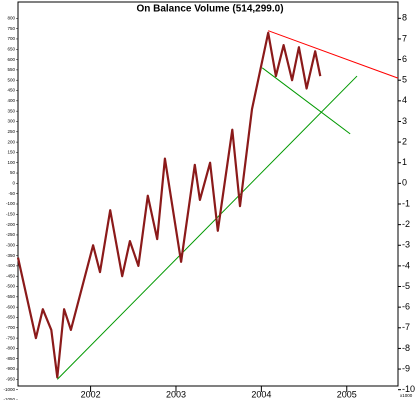 This screenshot has height=400, width=420. What do you see at coordinates (11, 296) in the screenshot?
I see `y2-tick-label: -550` at bounding box center [11, 296].